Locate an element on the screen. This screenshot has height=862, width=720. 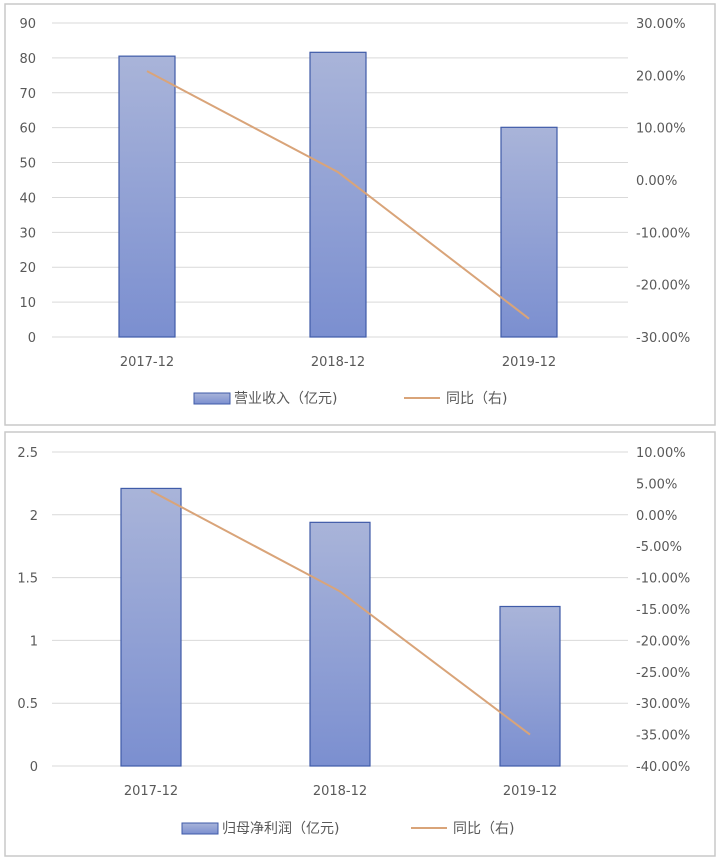
right-tick-label: -35.00% is located at coordinates (663, 736).